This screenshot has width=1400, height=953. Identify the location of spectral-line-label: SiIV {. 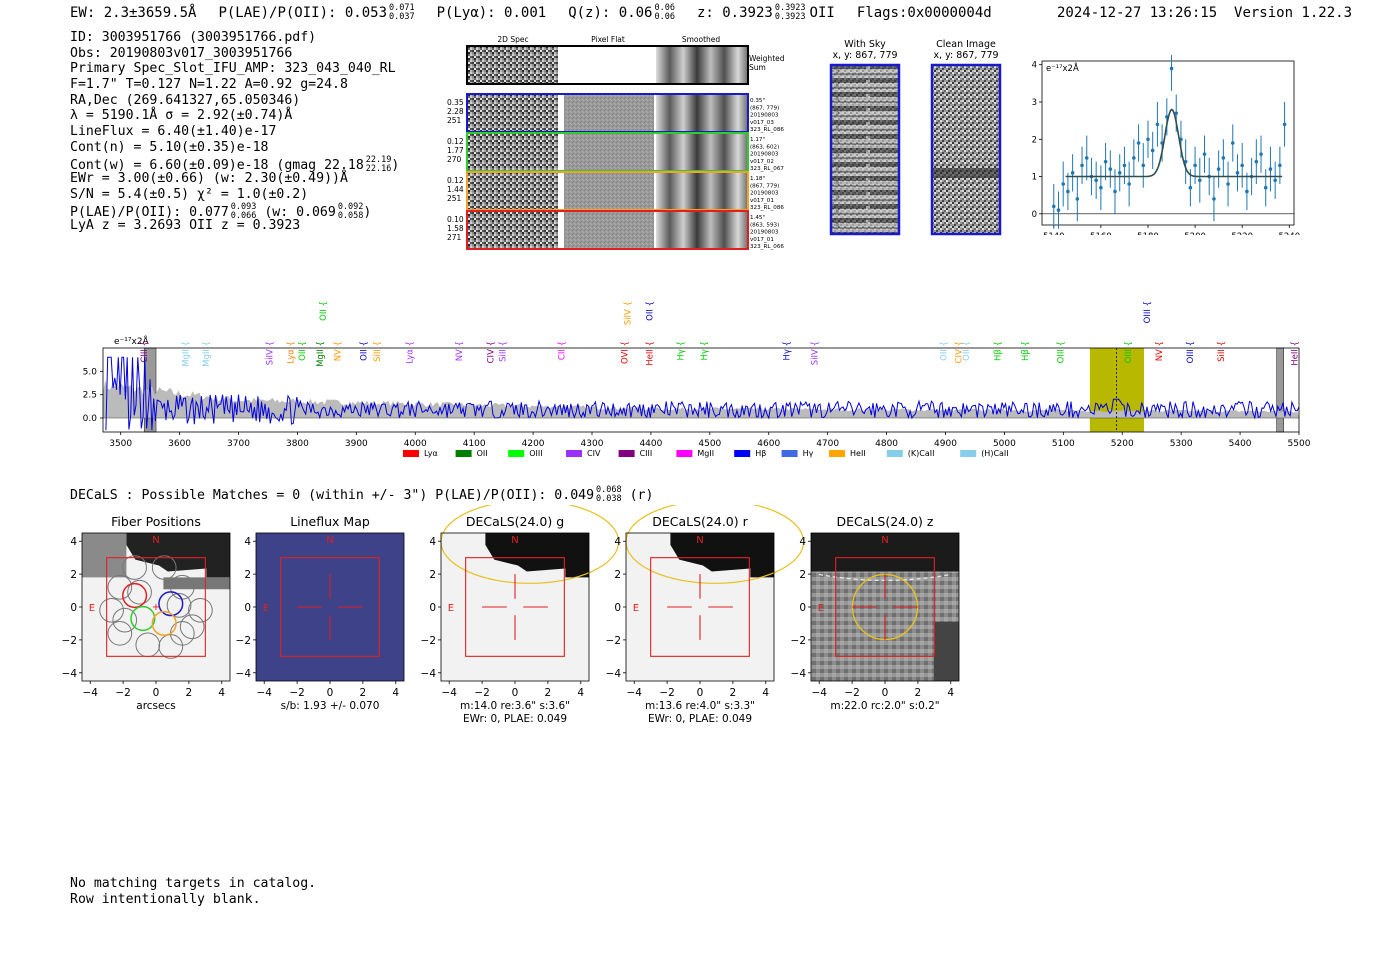
(628, 313).